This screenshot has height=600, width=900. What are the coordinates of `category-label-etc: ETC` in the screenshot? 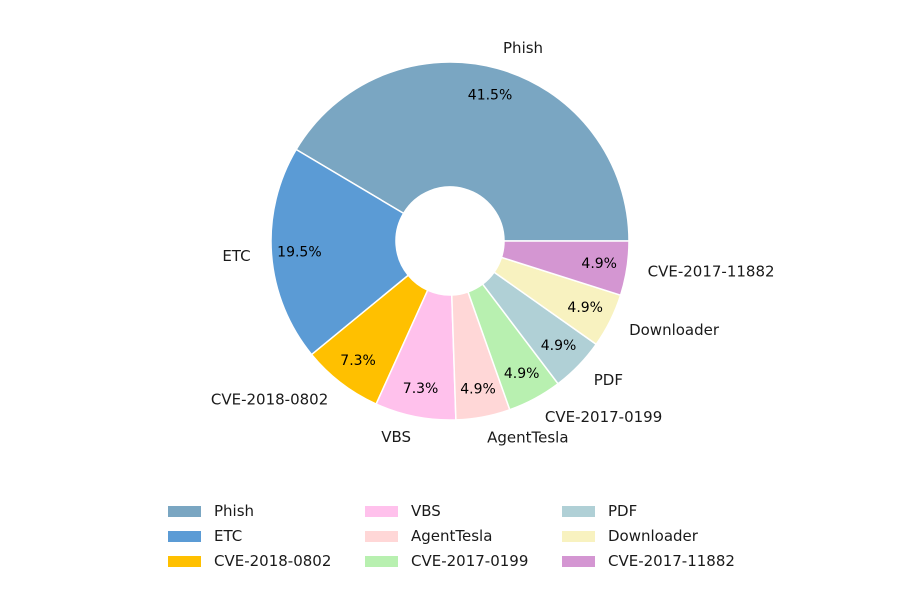 It's located at (236, 256).